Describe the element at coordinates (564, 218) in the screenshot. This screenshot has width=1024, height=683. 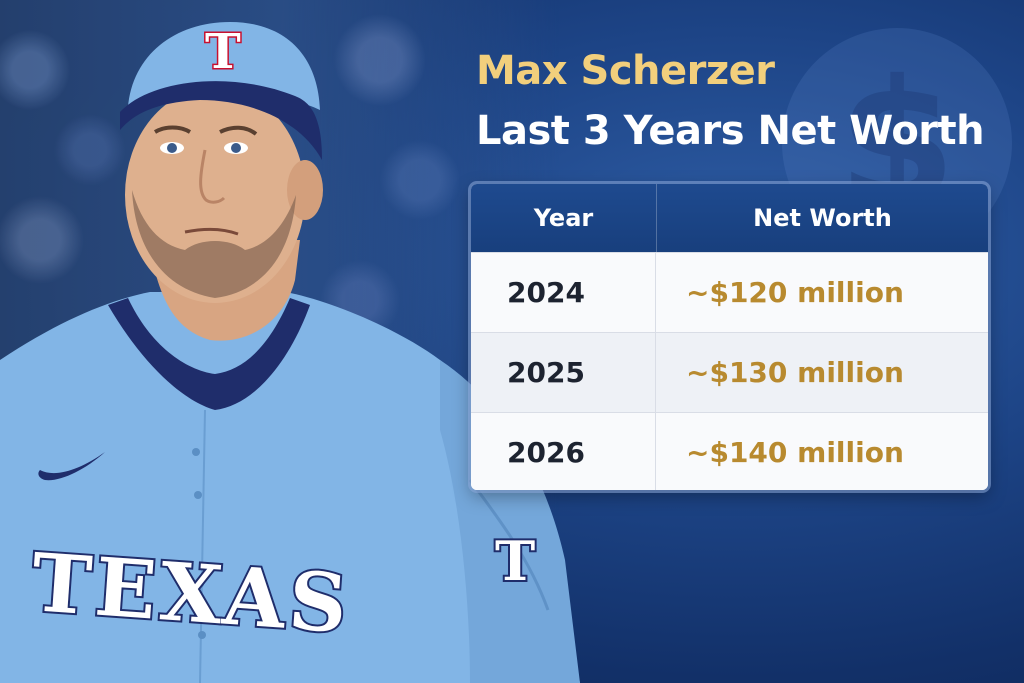
I see `header-year: Year` at that location.